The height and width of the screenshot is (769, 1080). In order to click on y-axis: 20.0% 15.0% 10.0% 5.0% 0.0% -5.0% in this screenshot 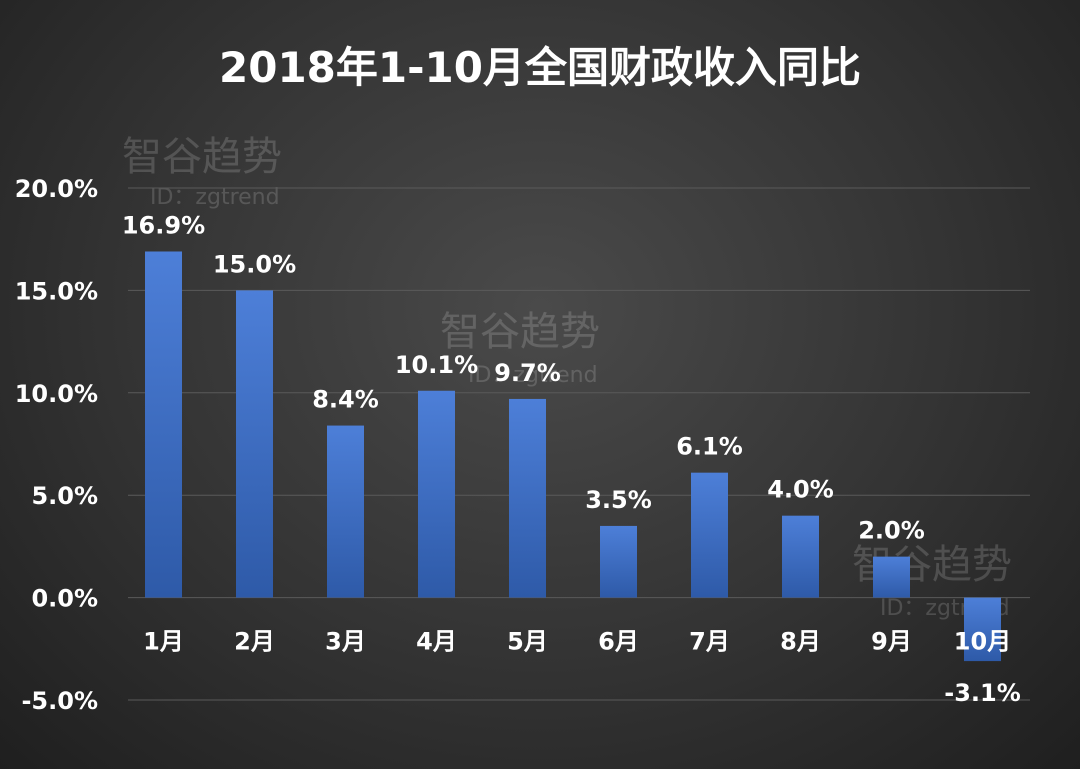, I will do `click(56, 445)`.